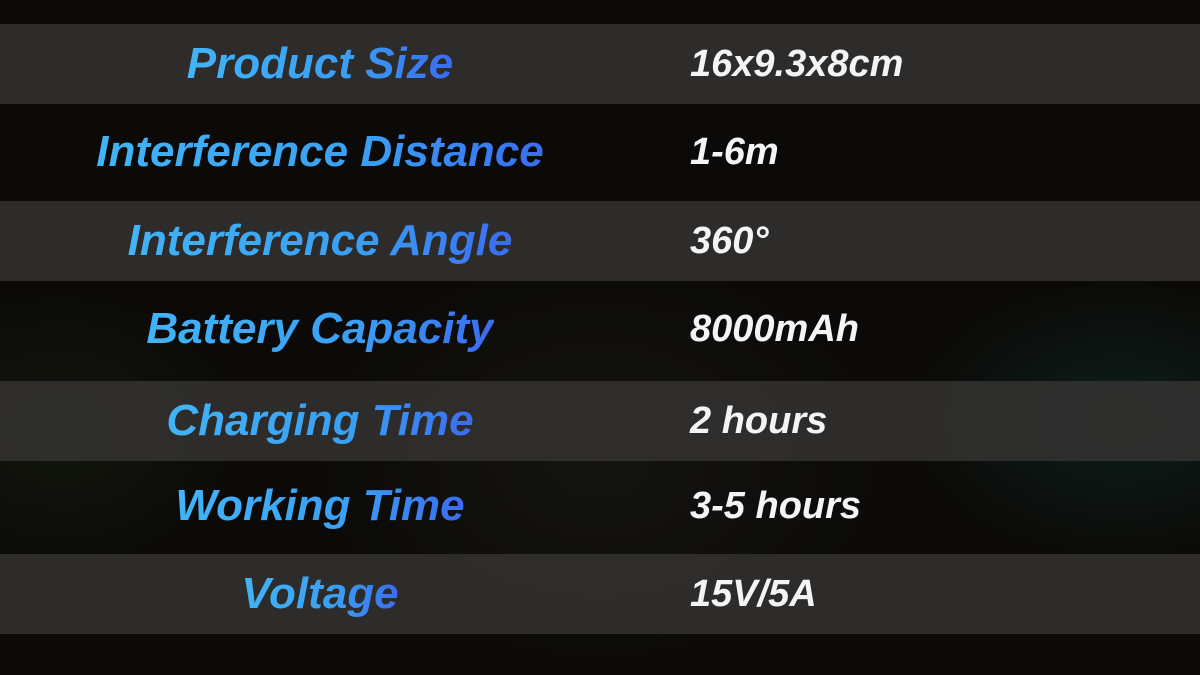 Image resolution: width=1200 pixels, height=675 pixels. What do you see at coordinates (600, 152) in the screenshot?
I see `spec-row-interference-distance: Interference Distance 1-6m` at bounding box center [600, 152].